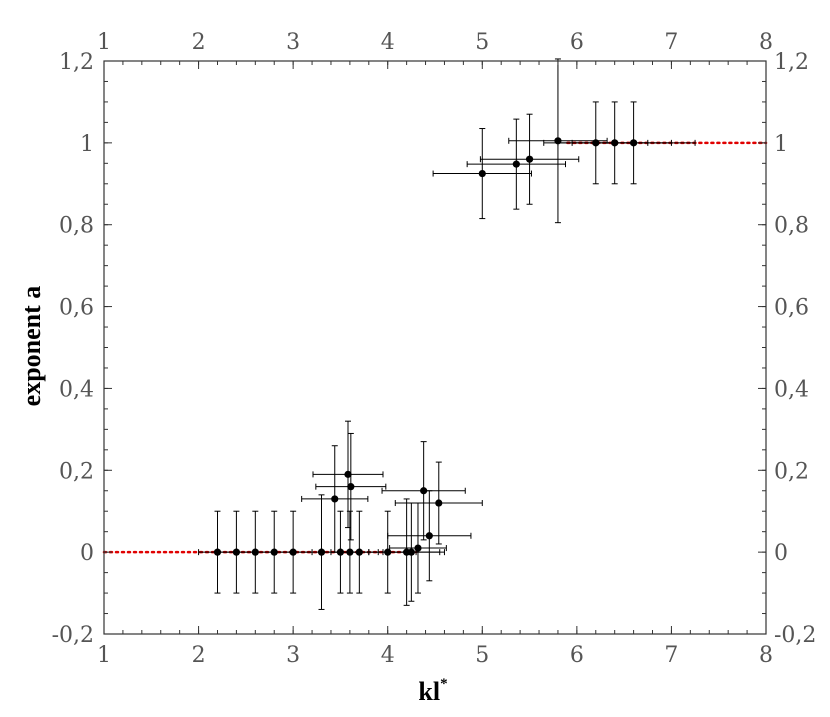 The height and width of the screenshot is (717, 830). Describe the element at coordinates (781, 144) in the screenshot. I see `y-tick-label-right: 1` at that location.